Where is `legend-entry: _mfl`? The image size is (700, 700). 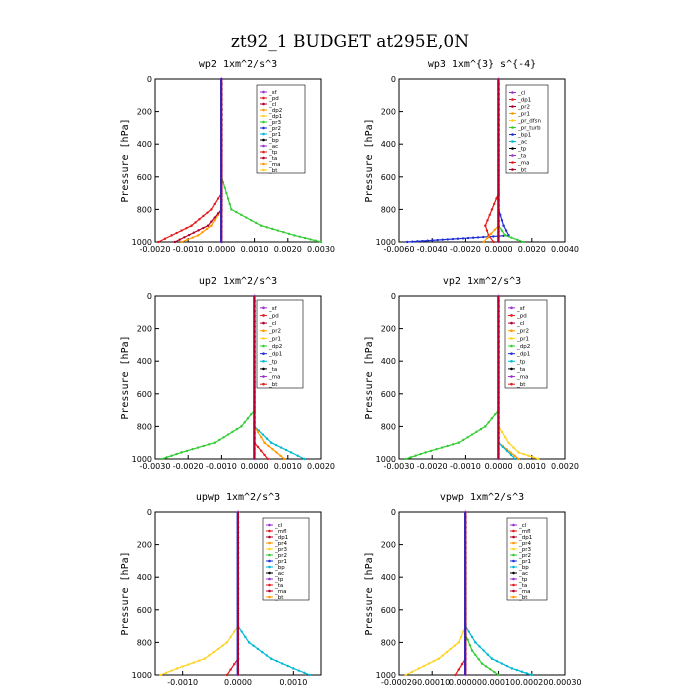 legend-entry: _mfl is located at coordinates (280, 532).